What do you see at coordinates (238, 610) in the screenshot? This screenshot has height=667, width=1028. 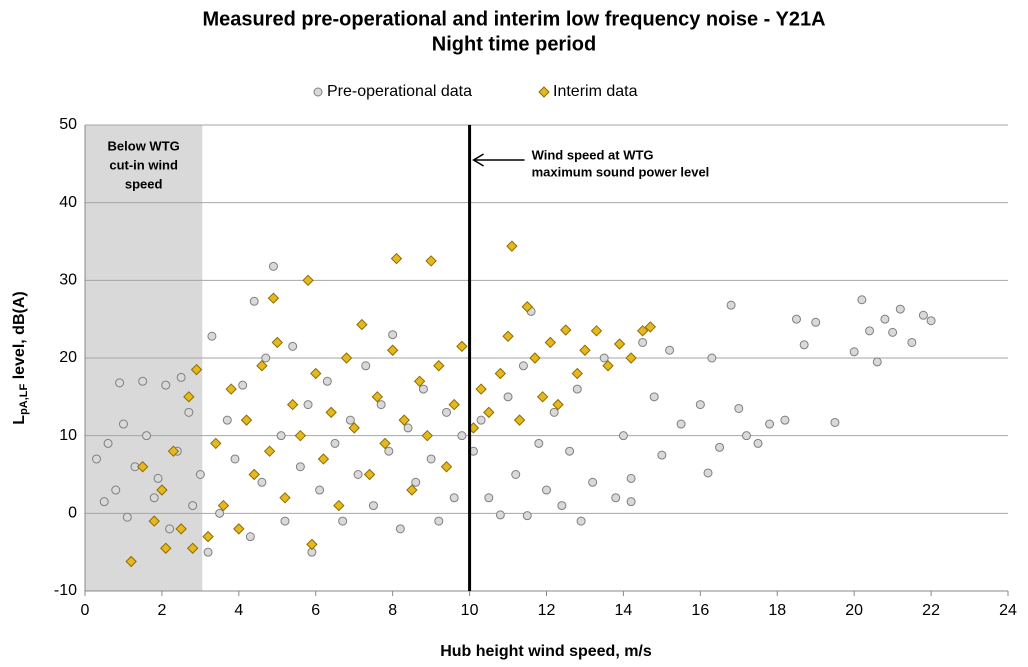 I see `x-tick-label: 4` at bounding box center [238, 610].